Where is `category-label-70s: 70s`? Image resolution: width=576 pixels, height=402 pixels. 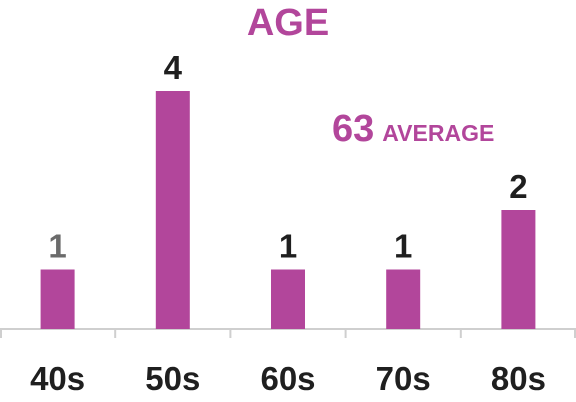 category-label-70s: 70s is located at coordinates (403, 378).